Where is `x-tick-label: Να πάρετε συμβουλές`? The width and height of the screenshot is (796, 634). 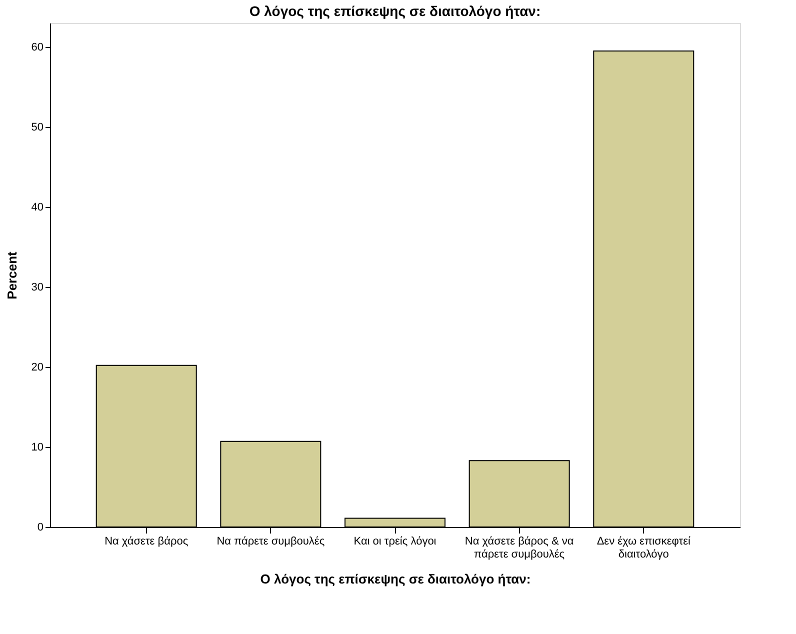 x-tick-label: Να πάρετε συμβουλές is located at coordinates (270, 542).